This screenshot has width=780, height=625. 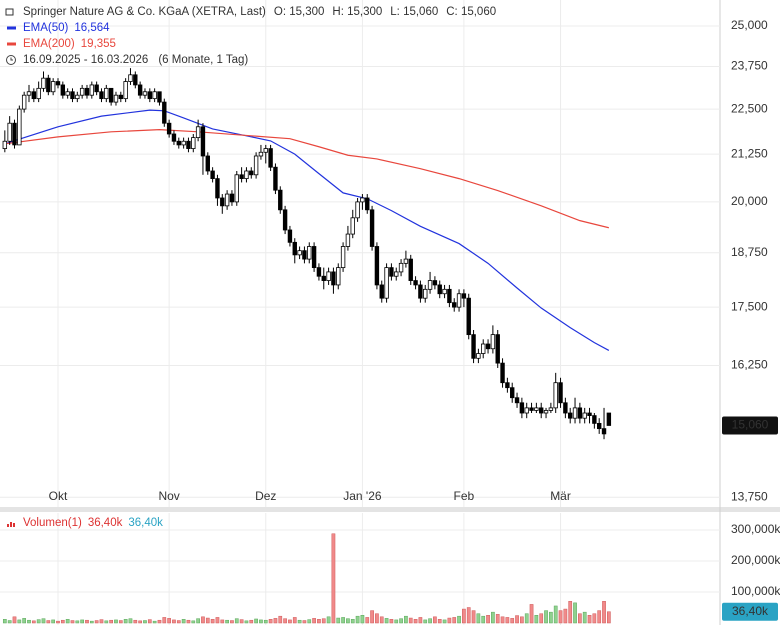 What do you see at coordinates (46, 28) in the screenshot?
I see `legend-name: EMA(50)` at bounding box center [46, 28].